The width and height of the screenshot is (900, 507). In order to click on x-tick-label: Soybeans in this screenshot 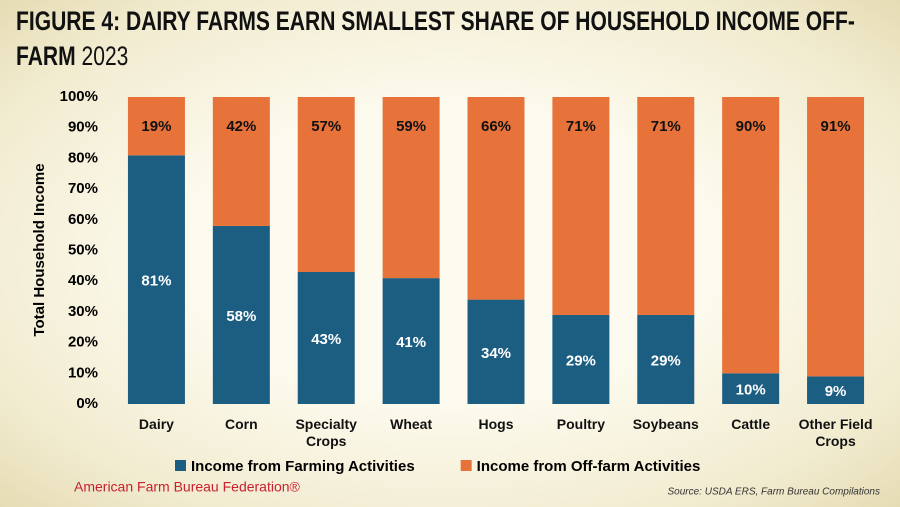, I will do `click(665, 424)`.